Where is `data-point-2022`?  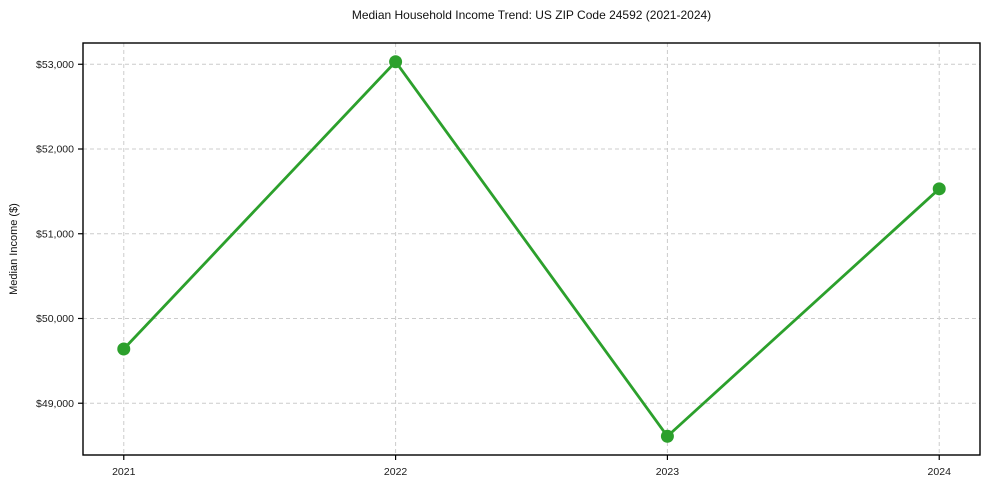 data-point-2022 is located at coordinates (396, 62).